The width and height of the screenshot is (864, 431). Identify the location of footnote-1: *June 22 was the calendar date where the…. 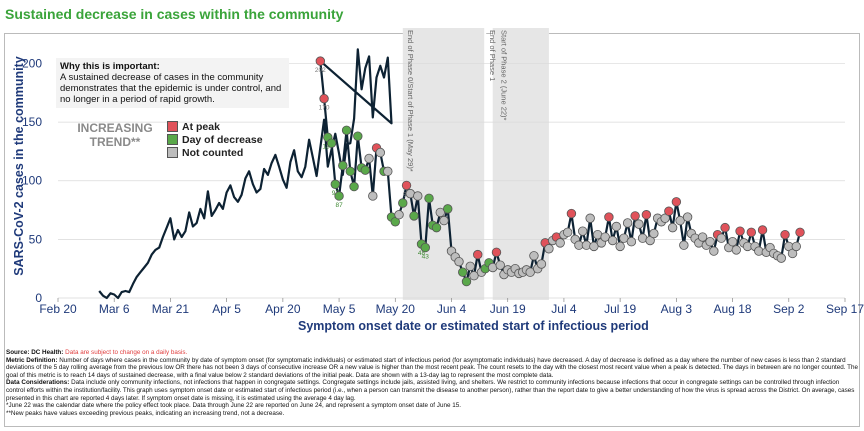
(233, 406).